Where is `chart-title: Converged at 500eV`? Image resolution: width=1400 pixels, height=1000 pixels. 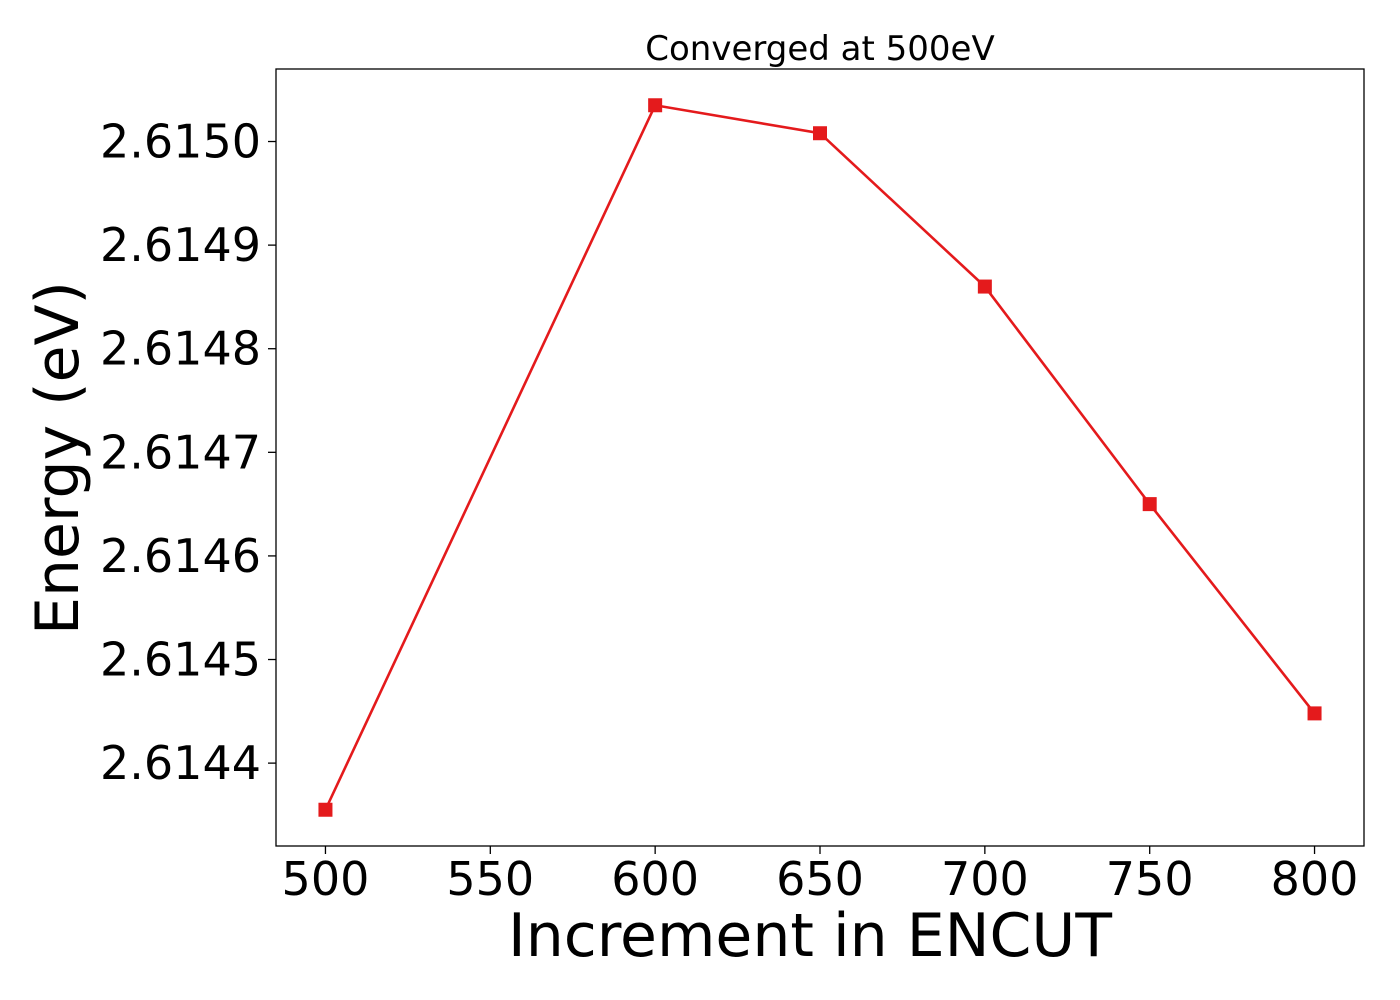
chart-title: Converged at 500eV is located at coordinates (819, 49).